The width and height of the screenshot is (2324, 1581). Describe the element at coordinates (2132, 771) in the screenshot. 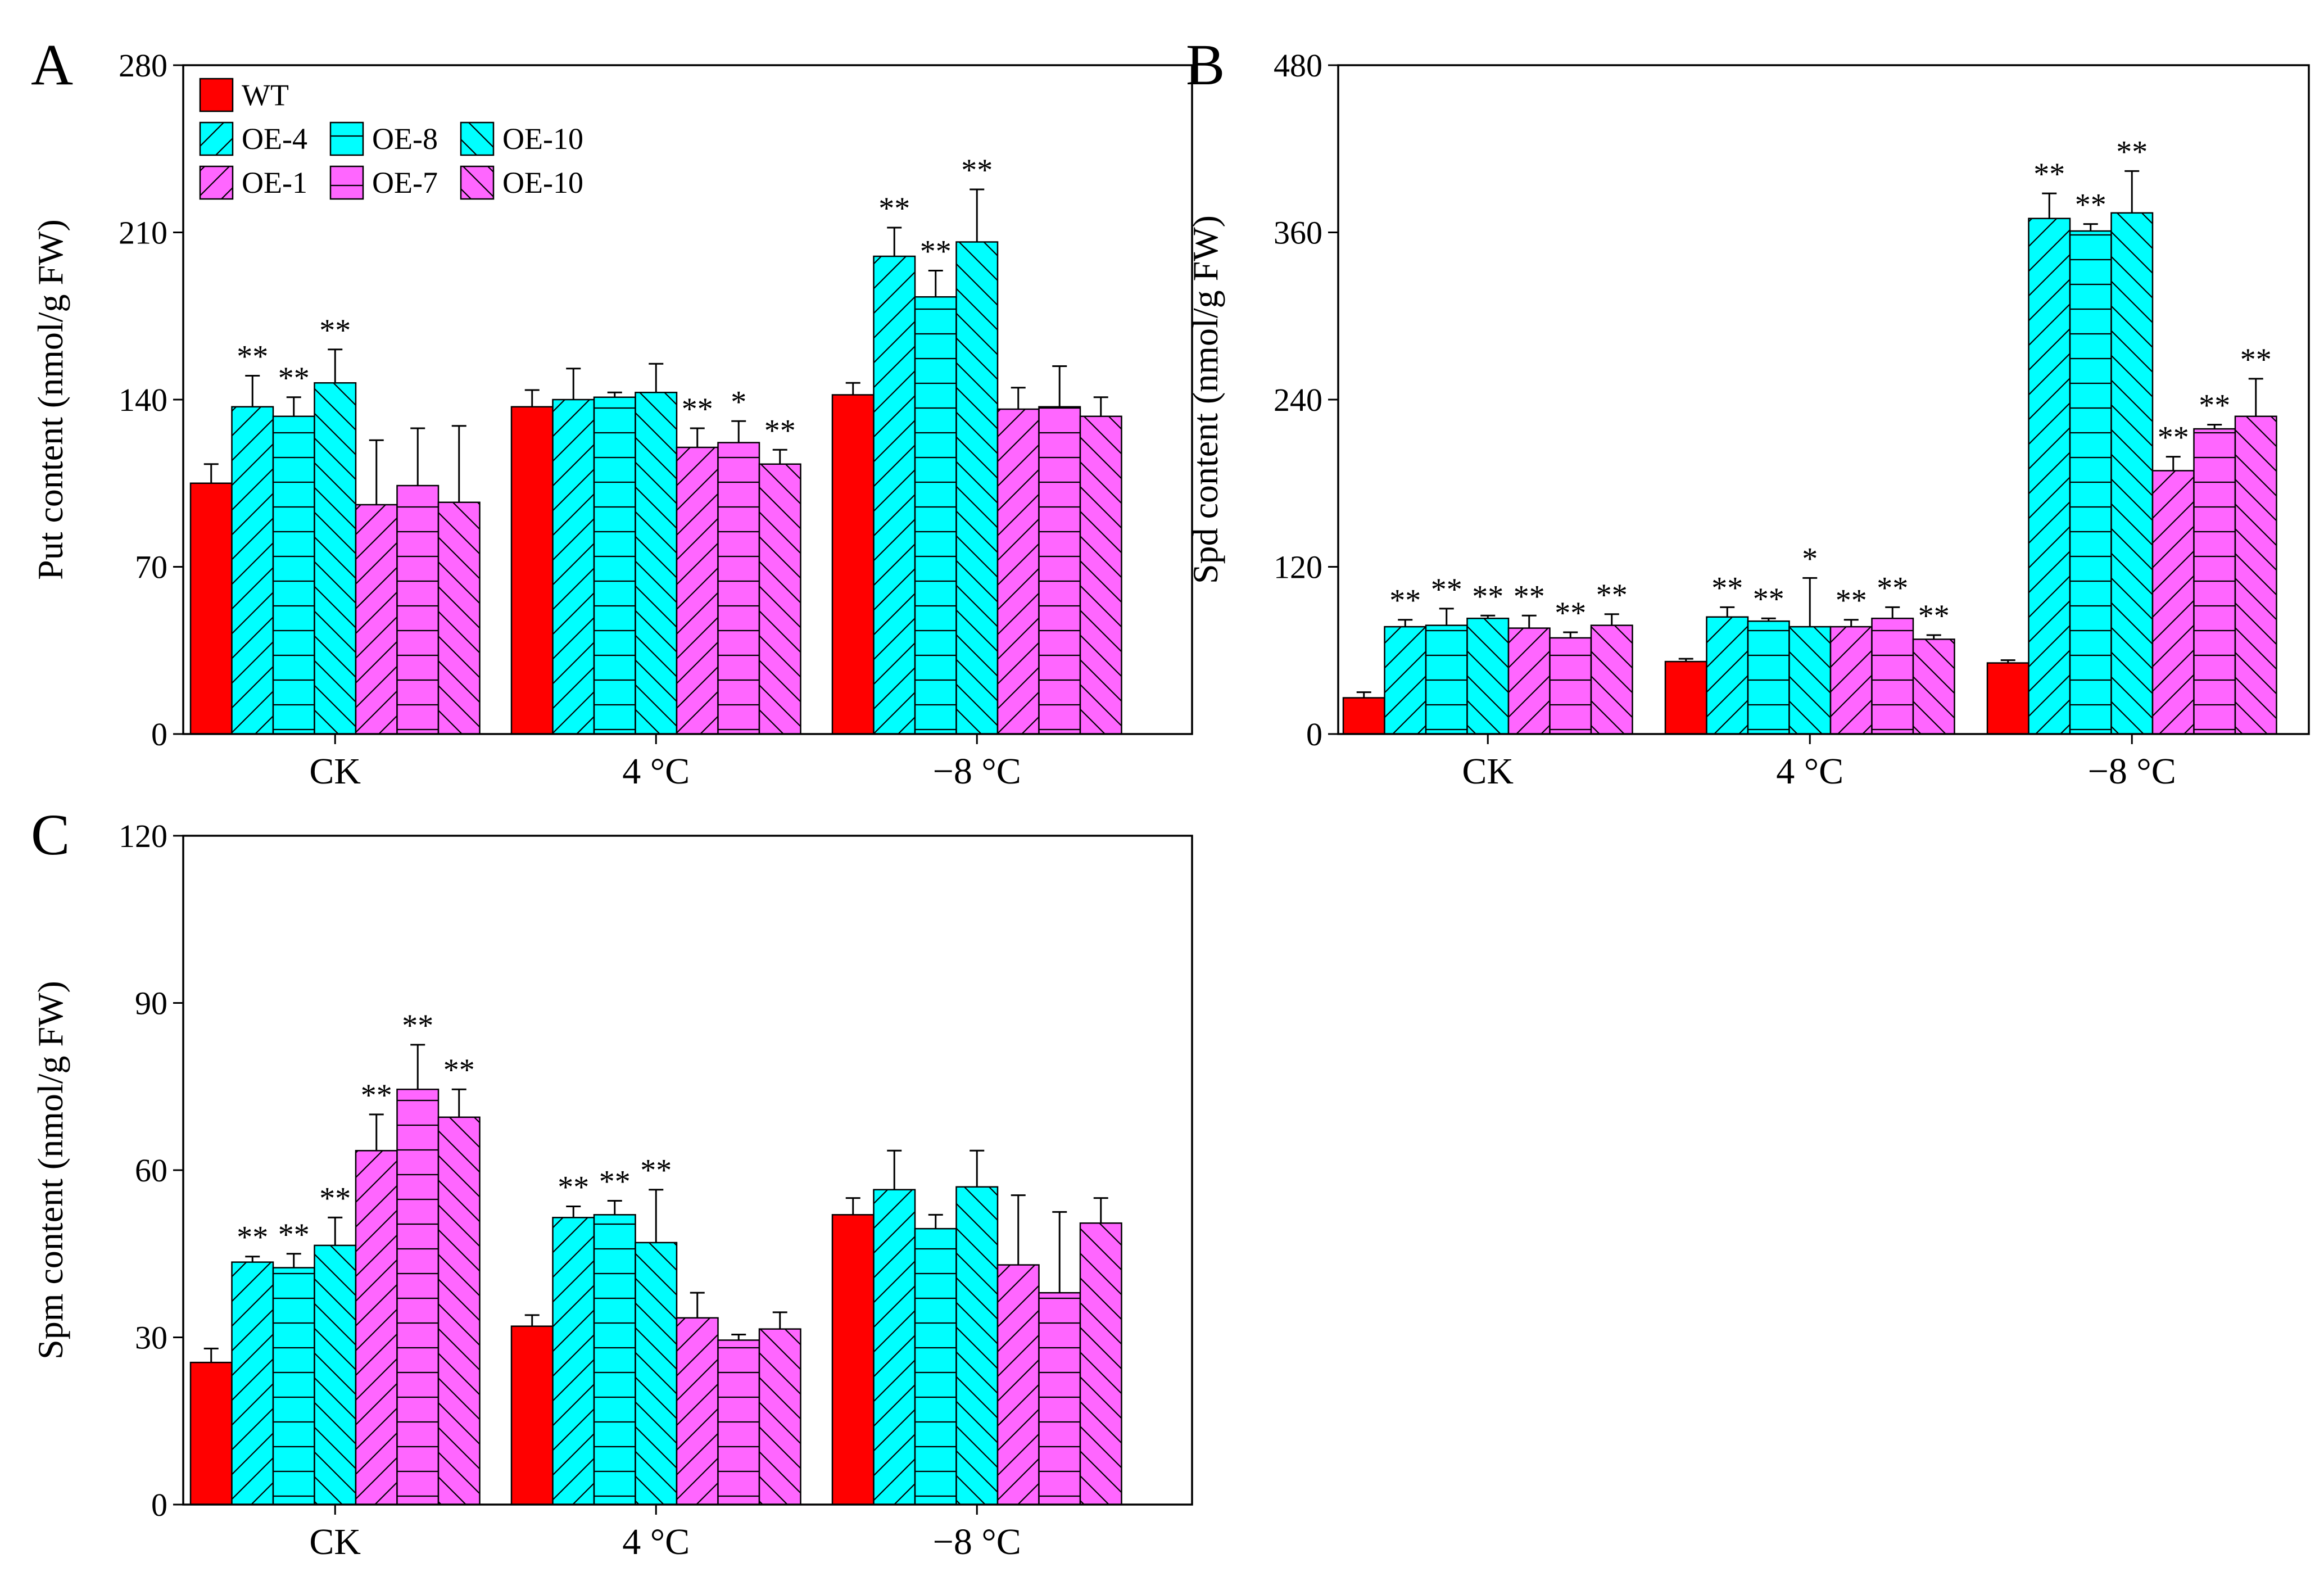

I see `x-tick-label: −8 °C` at that location.